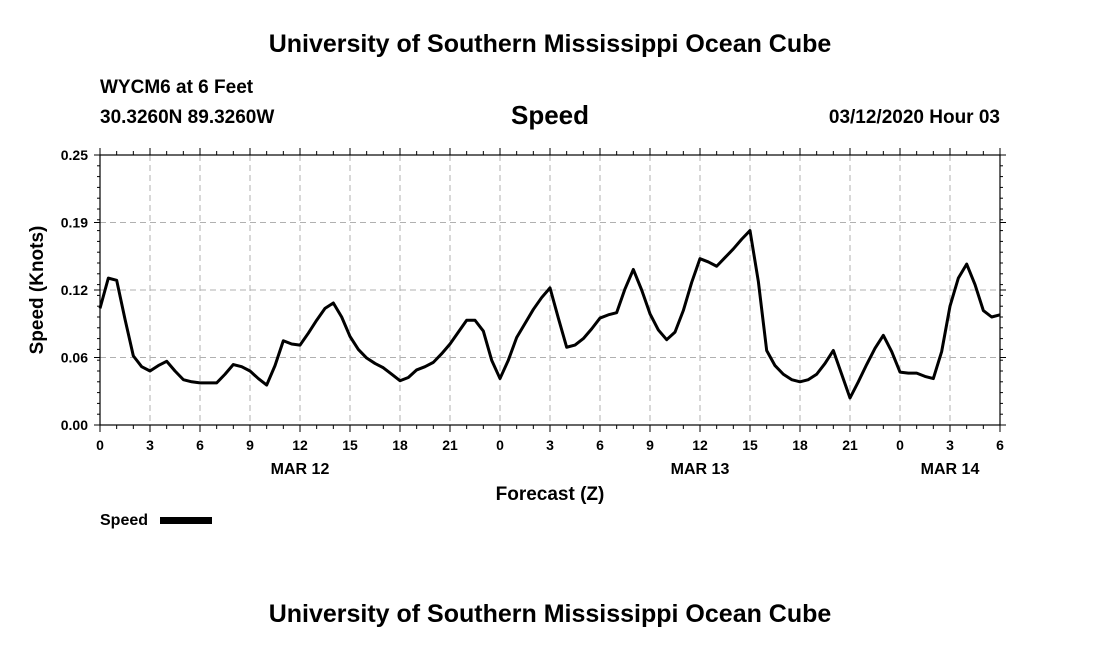  I want to click on y-axis-label: Speed (Knots), so click(37, 290).